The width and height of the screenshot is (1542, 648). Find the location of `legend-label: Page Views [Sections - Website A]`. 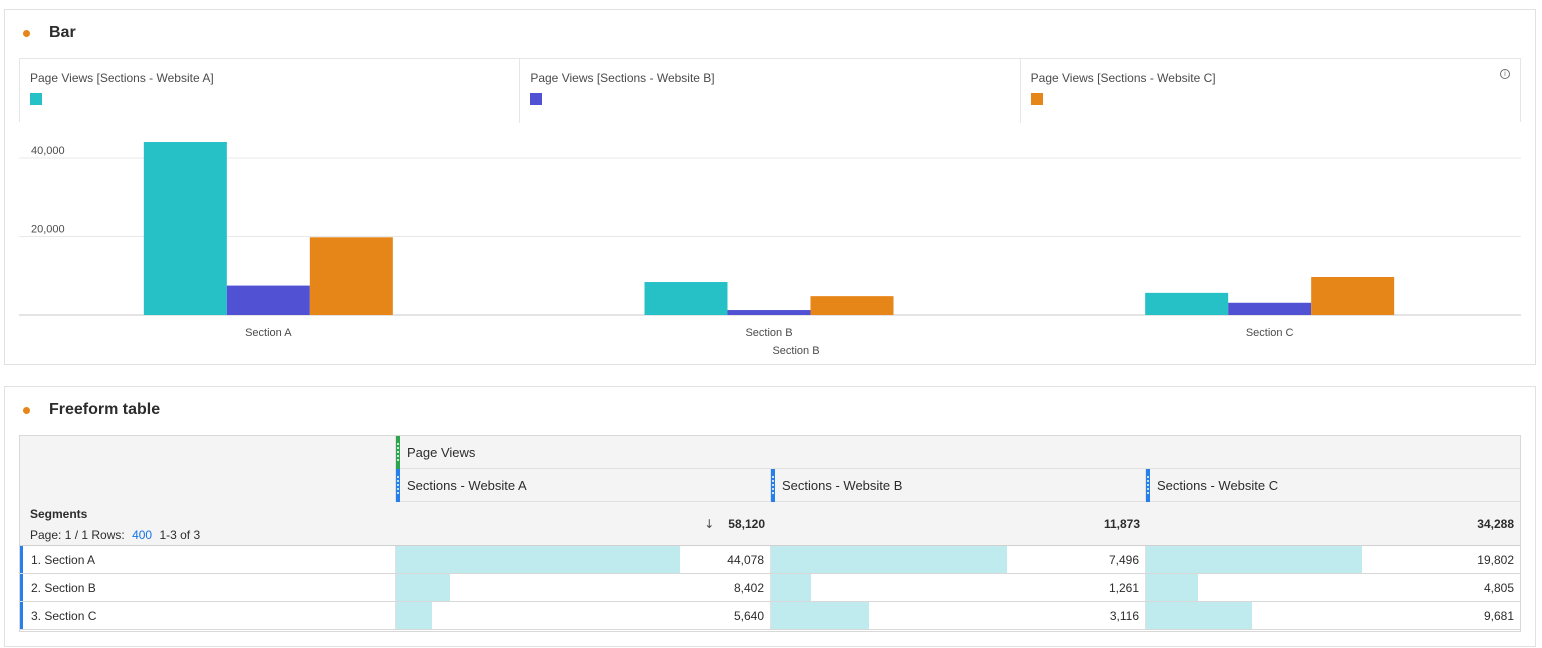

legend-label: Page Views [Sections - Website A] is located at coordinates (122, 78).